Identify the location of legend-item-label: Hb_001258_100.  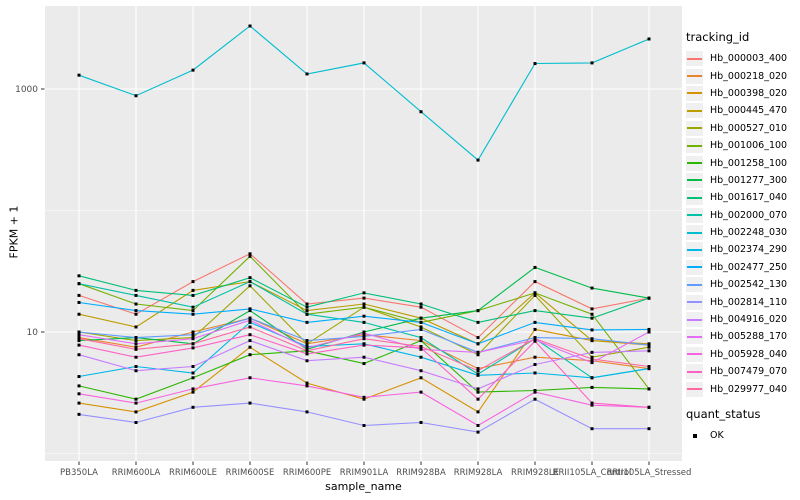
(749, 163).